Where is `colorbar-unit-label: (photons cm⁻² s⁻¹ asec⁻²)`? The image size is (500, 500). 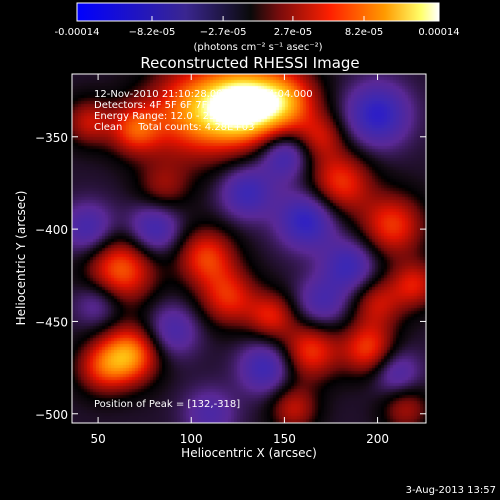 colorbar-unit-label: (photons cm⁻² s⁻¹ asec⁻²) is located at coordinates (257, 47).